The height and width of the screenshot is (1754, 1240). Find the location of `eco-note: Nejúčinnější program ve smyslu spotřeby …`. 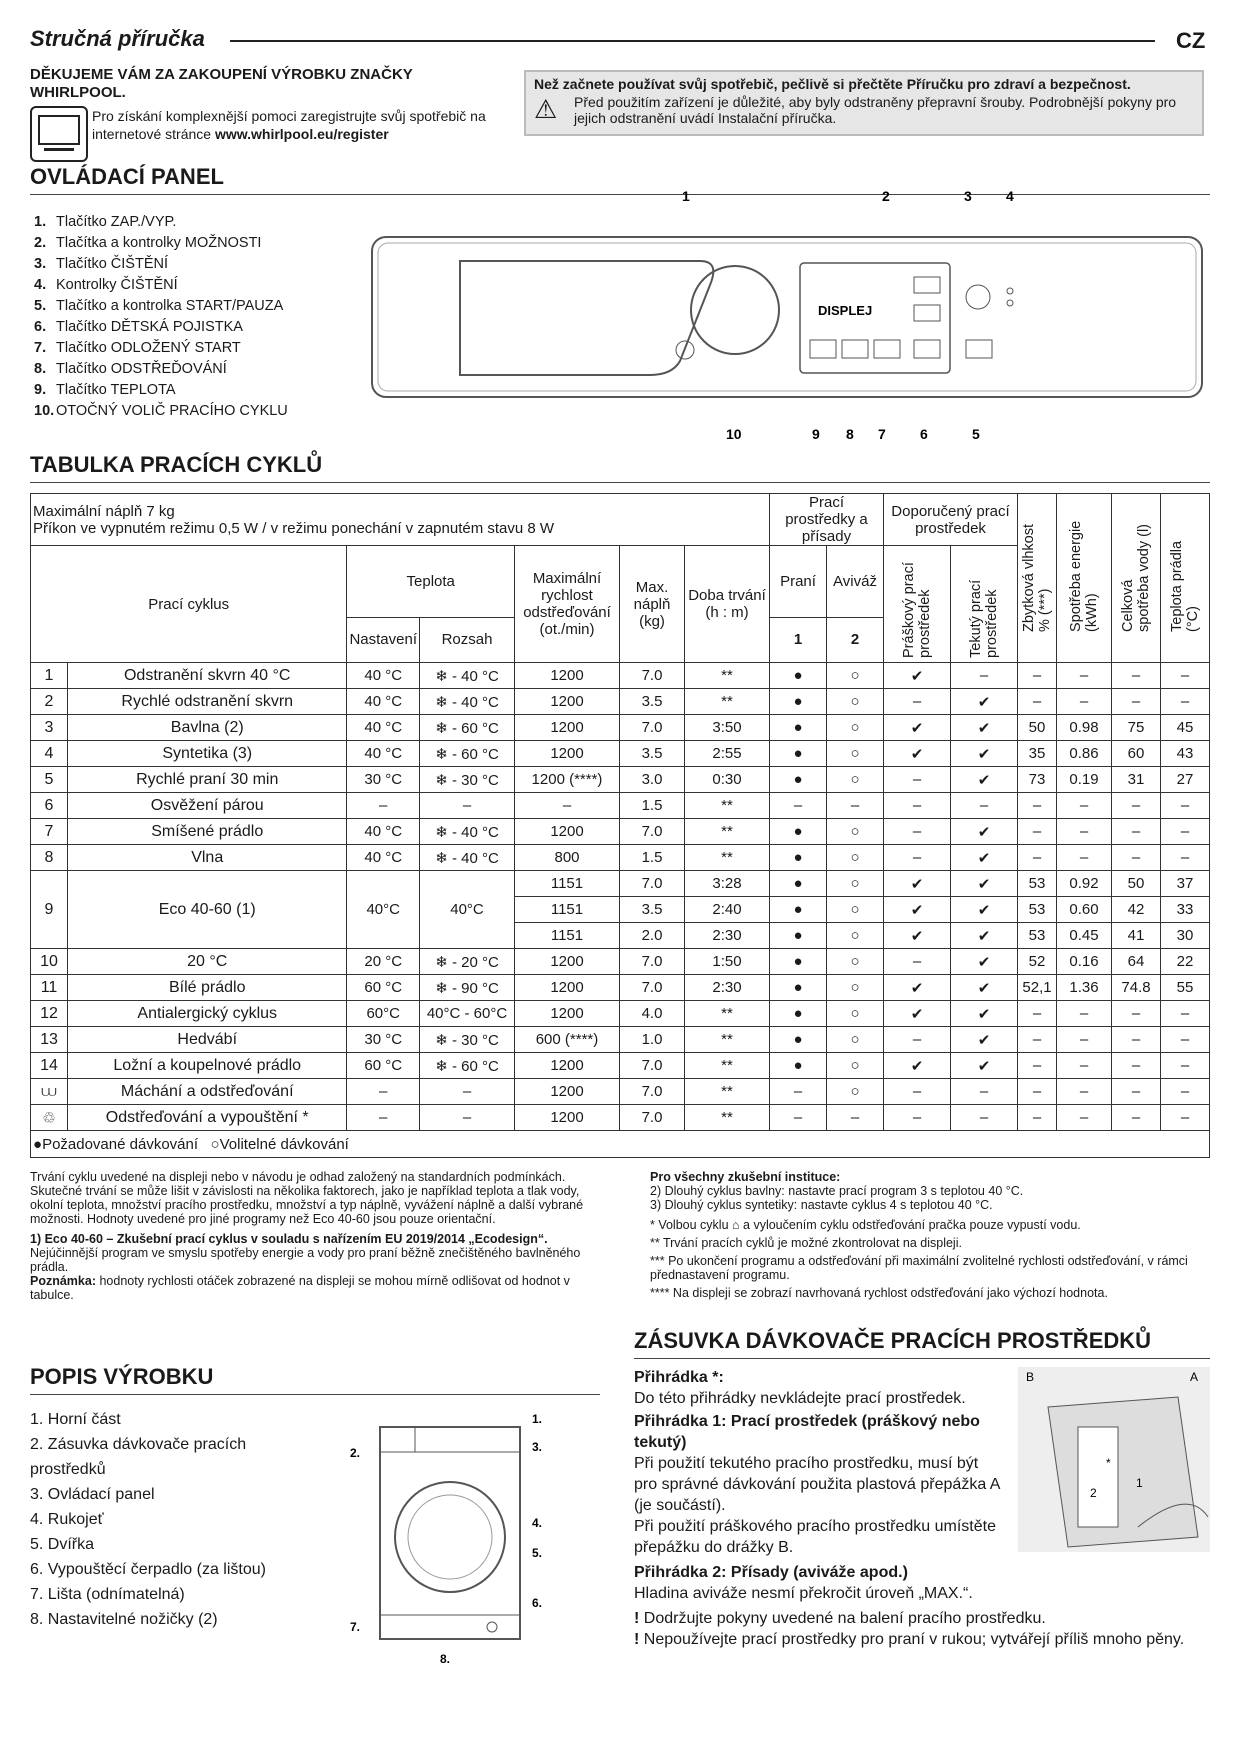

eco-note: Nejúčinnější program ve smyslu spotřeby … is located at coordinates (305, 1260).